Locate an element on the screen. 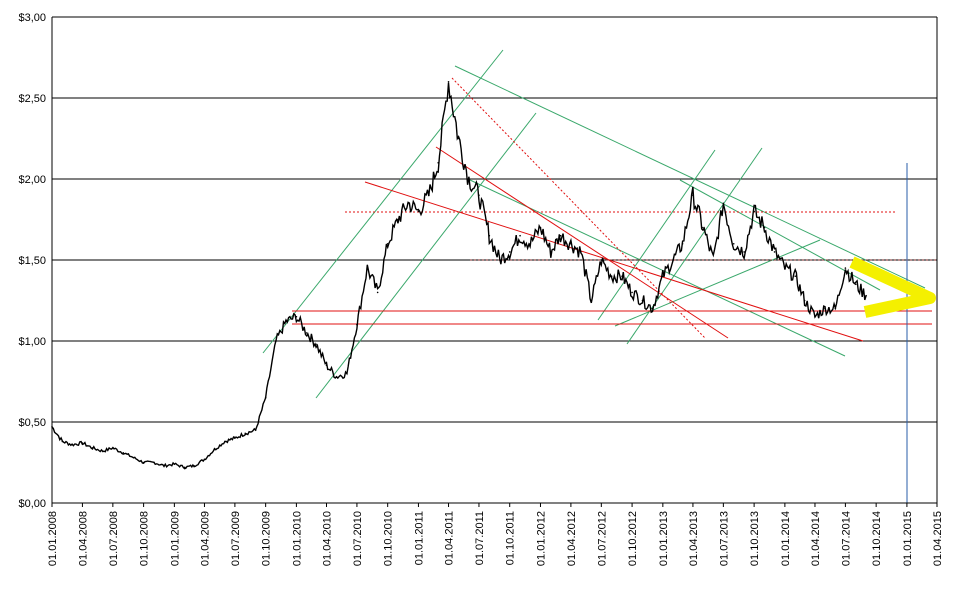  y-tick-label: $0,50 is located at coordinates (32, 423).